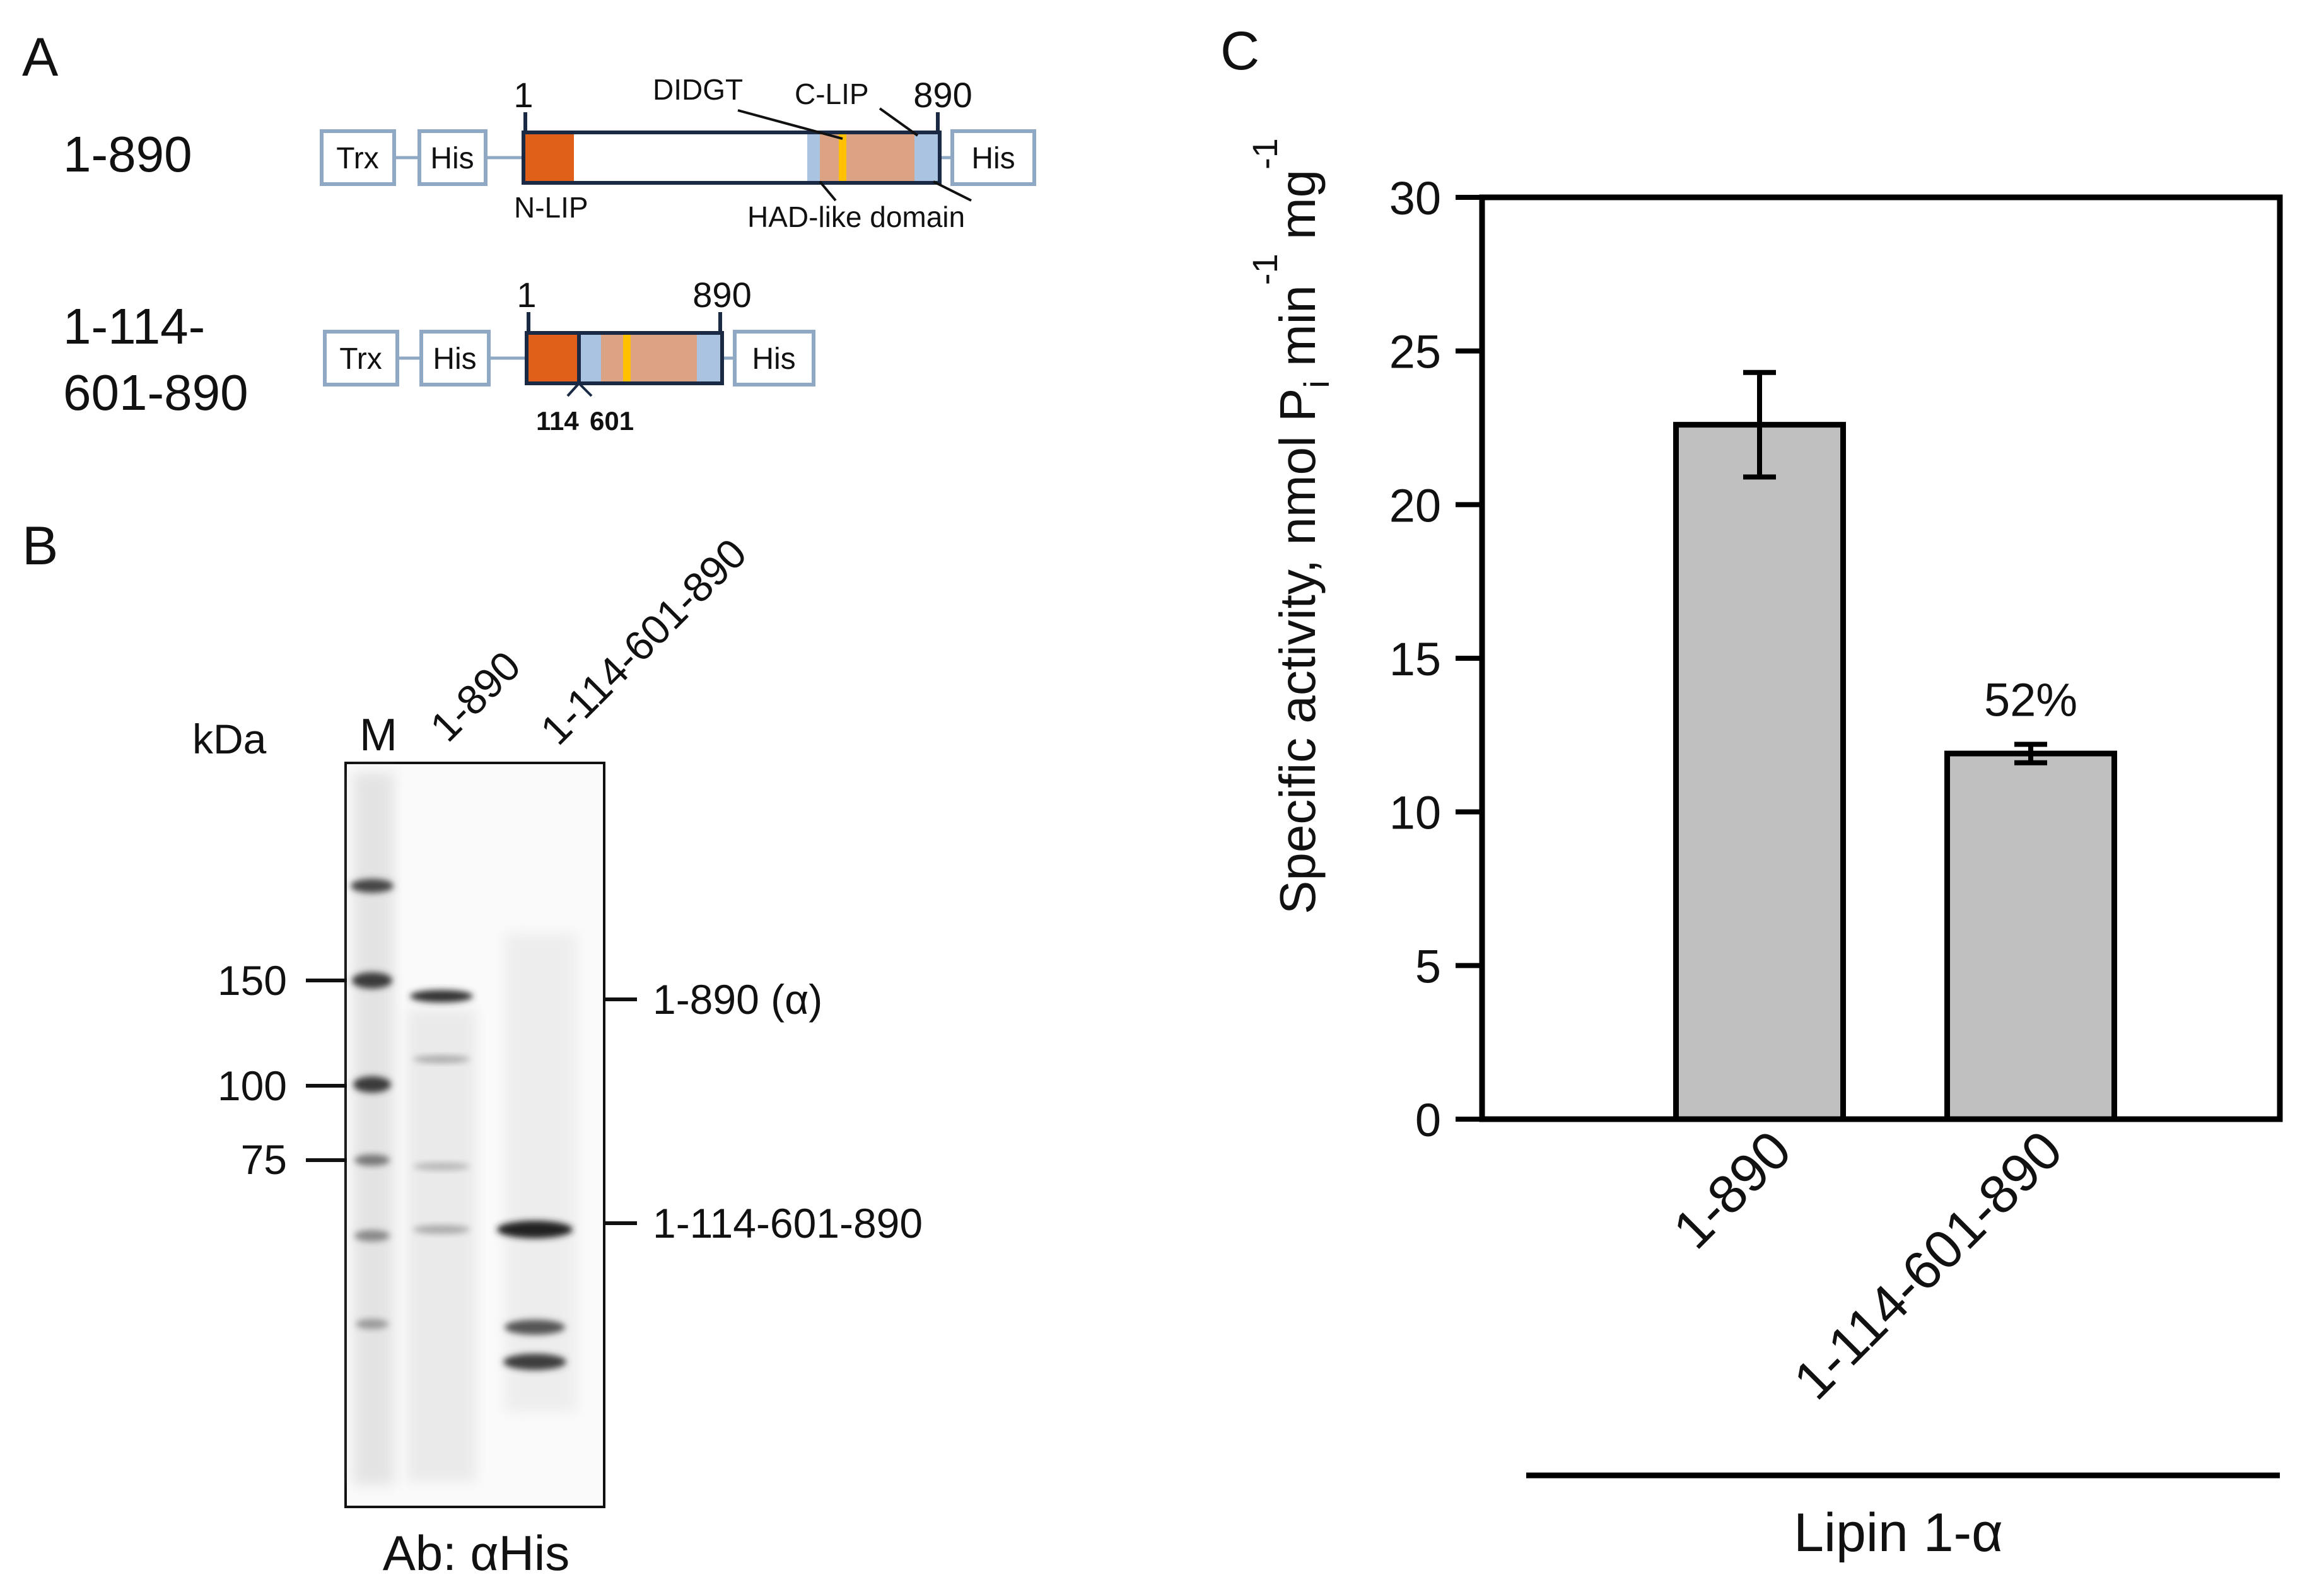 The image size is (2324, 1587). What do you see at coordinates (252, 980) in the screenshot?
I see `marker-150: 150` at bounding box center [252, 980].